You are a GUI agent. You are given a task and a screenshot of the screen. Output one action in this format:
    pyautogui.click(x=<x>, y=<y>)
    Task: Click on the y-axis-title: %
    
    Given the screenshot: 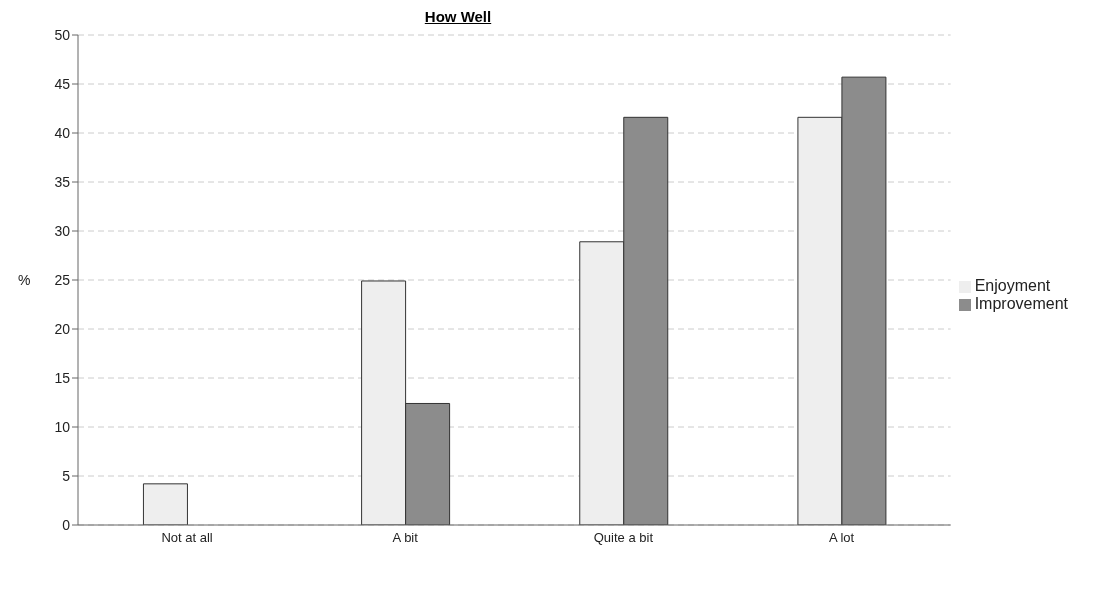 What is the action you would take?
    pyautogui.click(x=24, y=279)
    